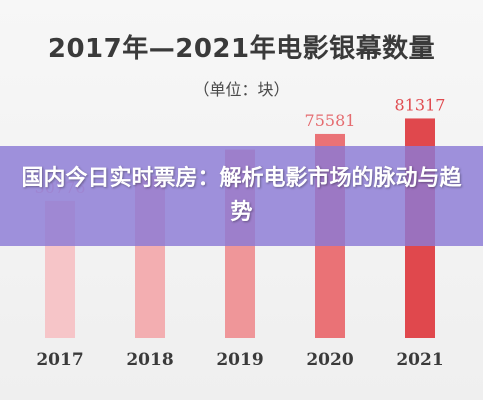  What do you see at coordinates (330, 120) in the screenshot?
I see `value-label-2020: 75581` at bounding box center [330, 120].